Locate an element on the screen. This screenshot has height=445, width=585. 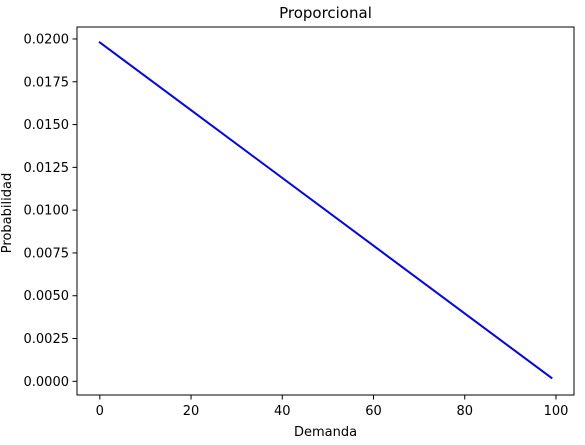
y-axis-title: Probabilidad is located at coordinates (7, 213).